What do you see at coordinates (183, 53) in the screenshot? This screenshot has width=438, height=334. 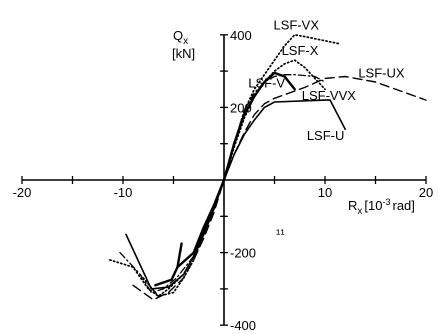 I see `y-axis-unit: [kN]` at bounding box center [183, 53].